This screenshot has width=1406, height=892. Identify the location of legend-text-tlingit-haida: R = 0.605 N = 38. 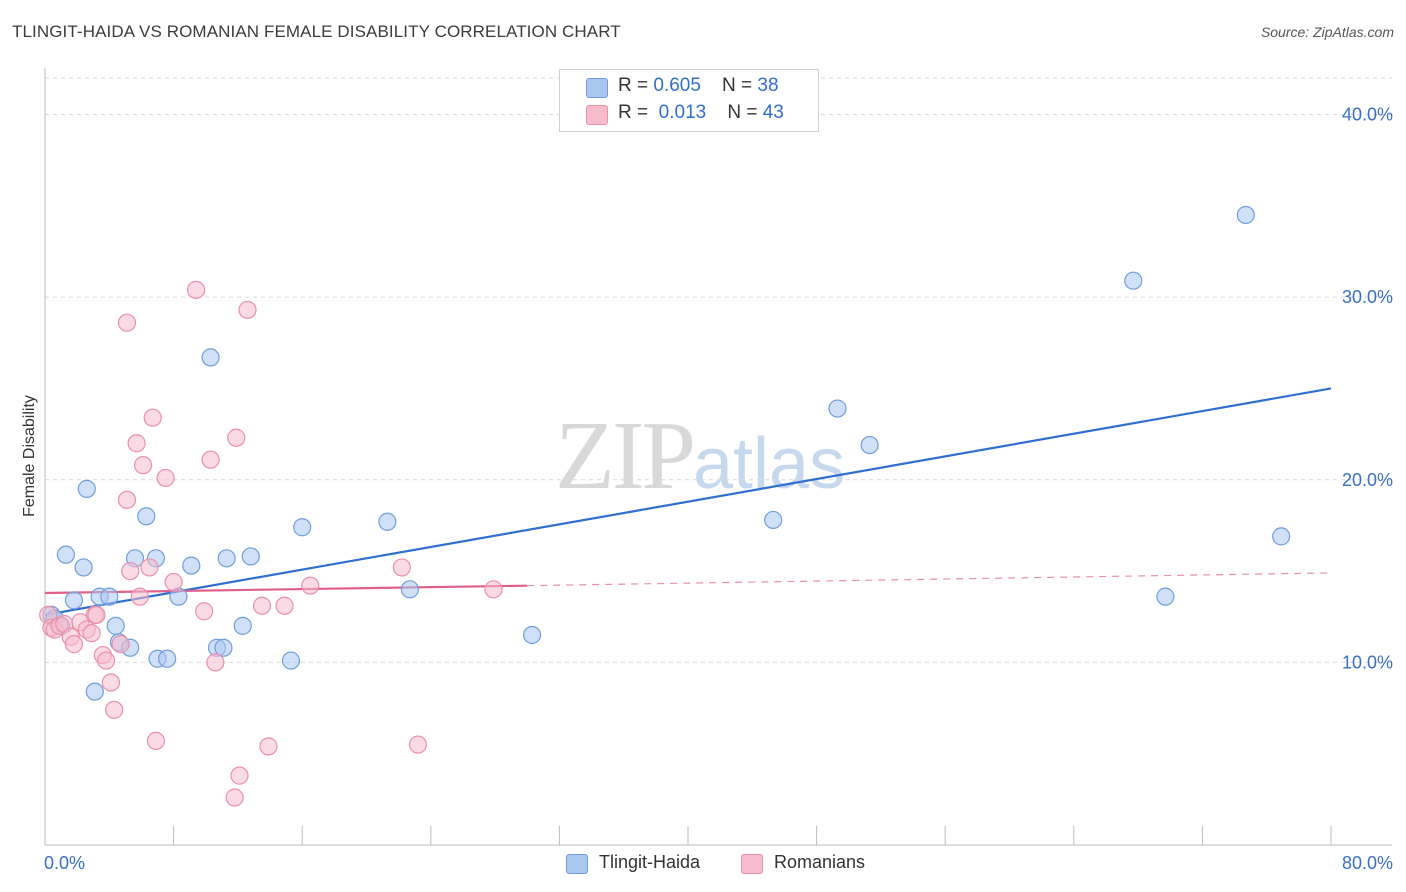
(698, 86).